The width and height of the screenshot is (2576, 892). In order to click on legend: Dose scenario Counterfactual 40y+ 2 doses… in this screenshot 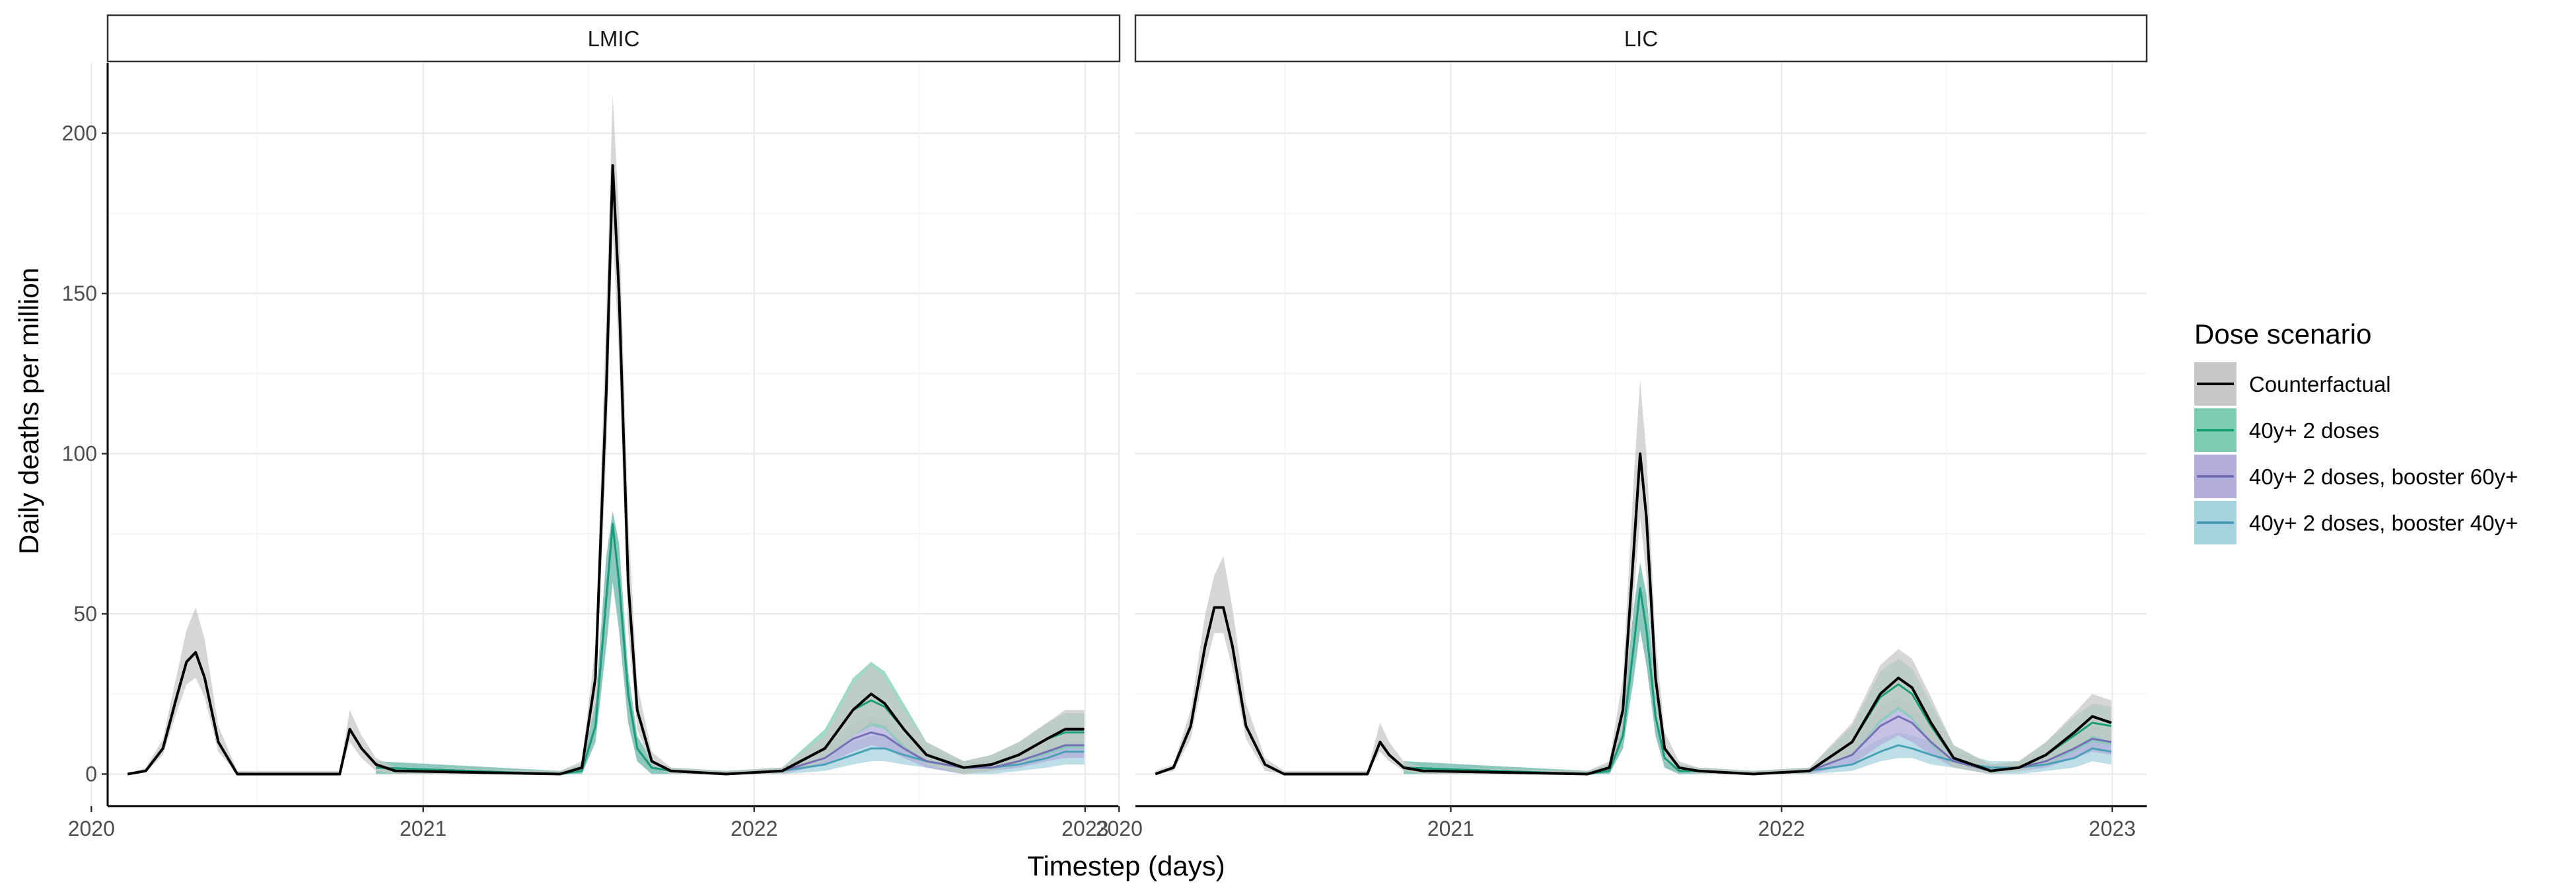, I will do `click(2356, 431)`.